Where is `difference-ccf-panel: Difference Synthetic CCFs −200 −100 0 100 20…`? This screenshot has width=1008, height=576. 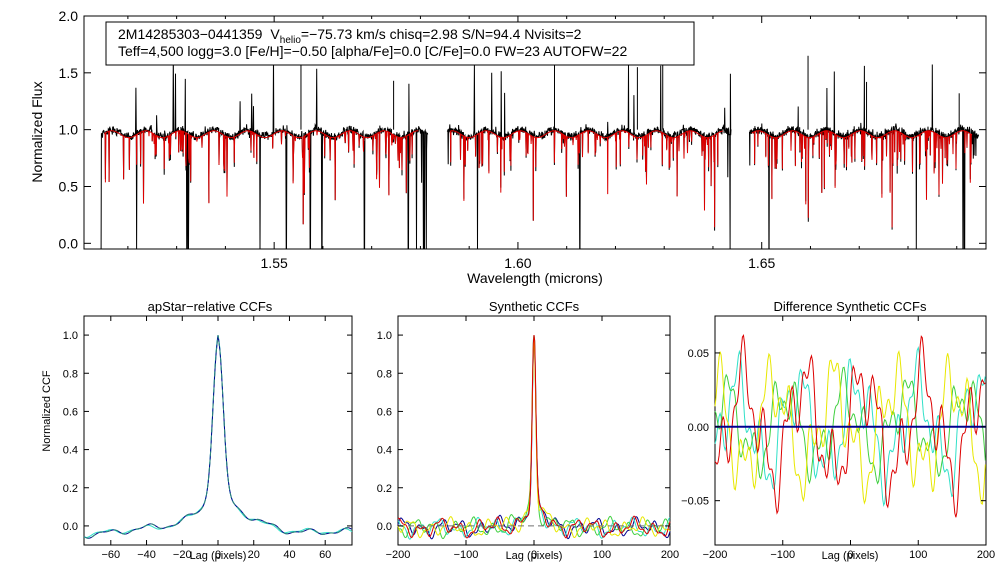
difference-ccf-panel: Difference Synthetic CCFs −200 −100 0 100 20… is located at coordinates (838, 430).